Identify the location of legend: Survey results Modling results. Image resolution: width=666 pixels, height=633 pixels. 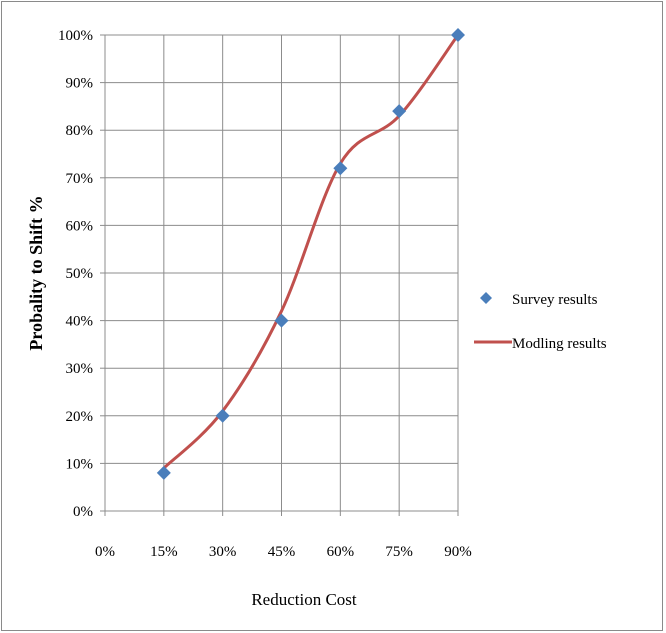
(540, 322).